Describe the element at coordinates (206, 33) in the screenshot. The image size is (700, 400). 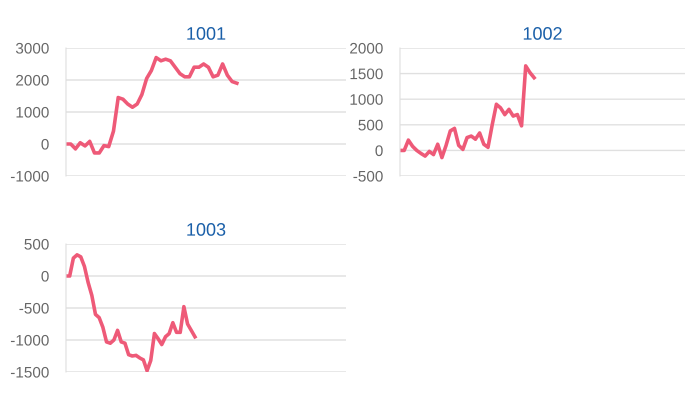
I see `chart-title: 1001` at that location.